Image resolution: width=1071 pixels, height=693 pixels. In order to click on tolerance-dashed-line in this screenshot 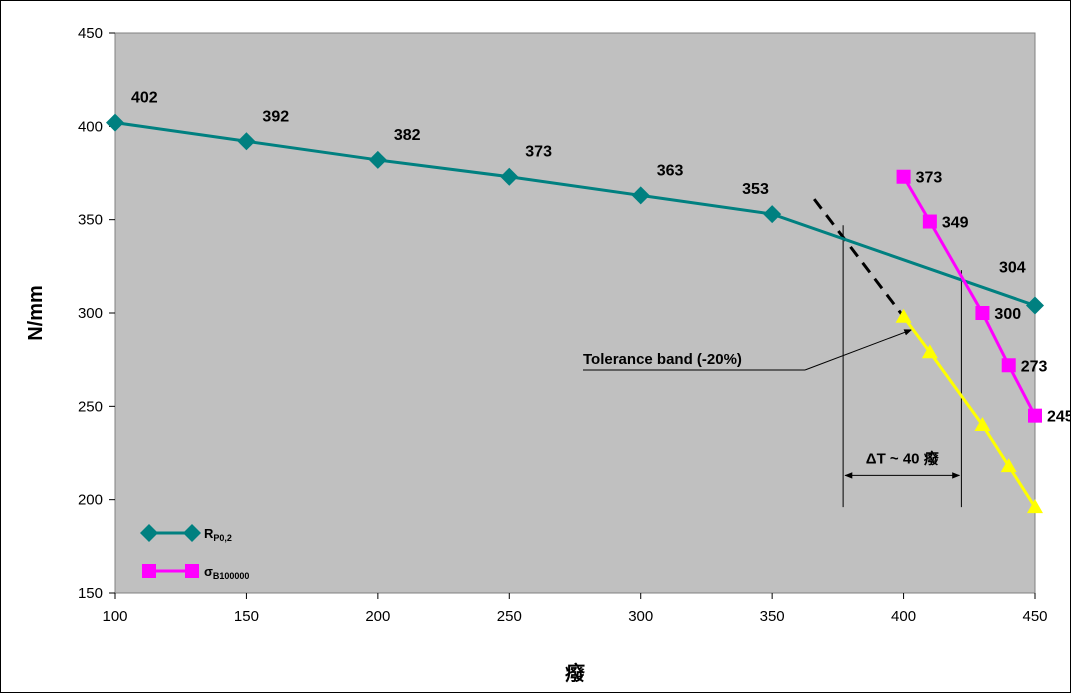, I will do `click(859, 258)`.